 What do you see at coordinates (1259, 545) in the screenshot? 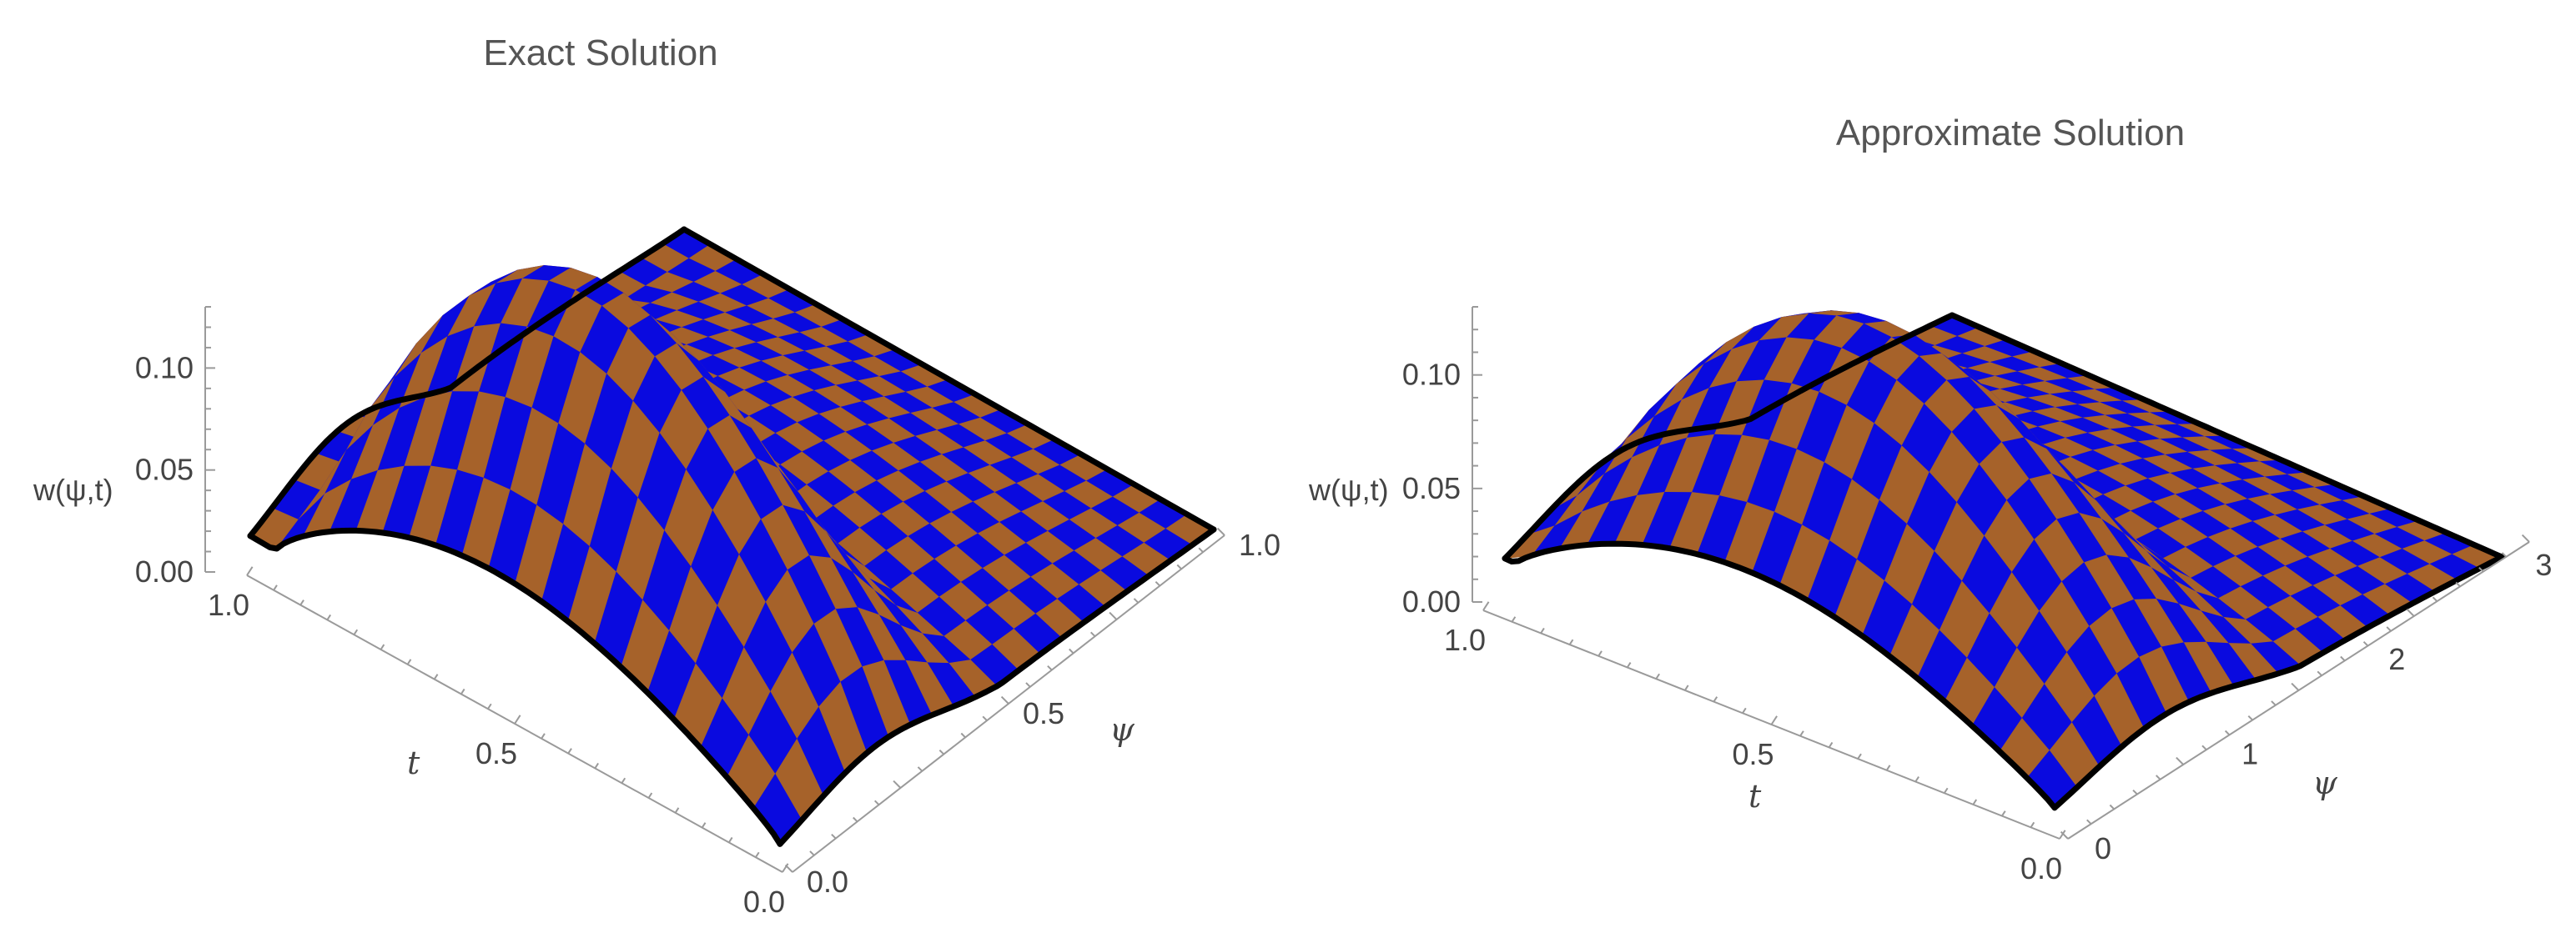
I see `psi-tick-label: 1.0` at bounding box center [1259, 545].